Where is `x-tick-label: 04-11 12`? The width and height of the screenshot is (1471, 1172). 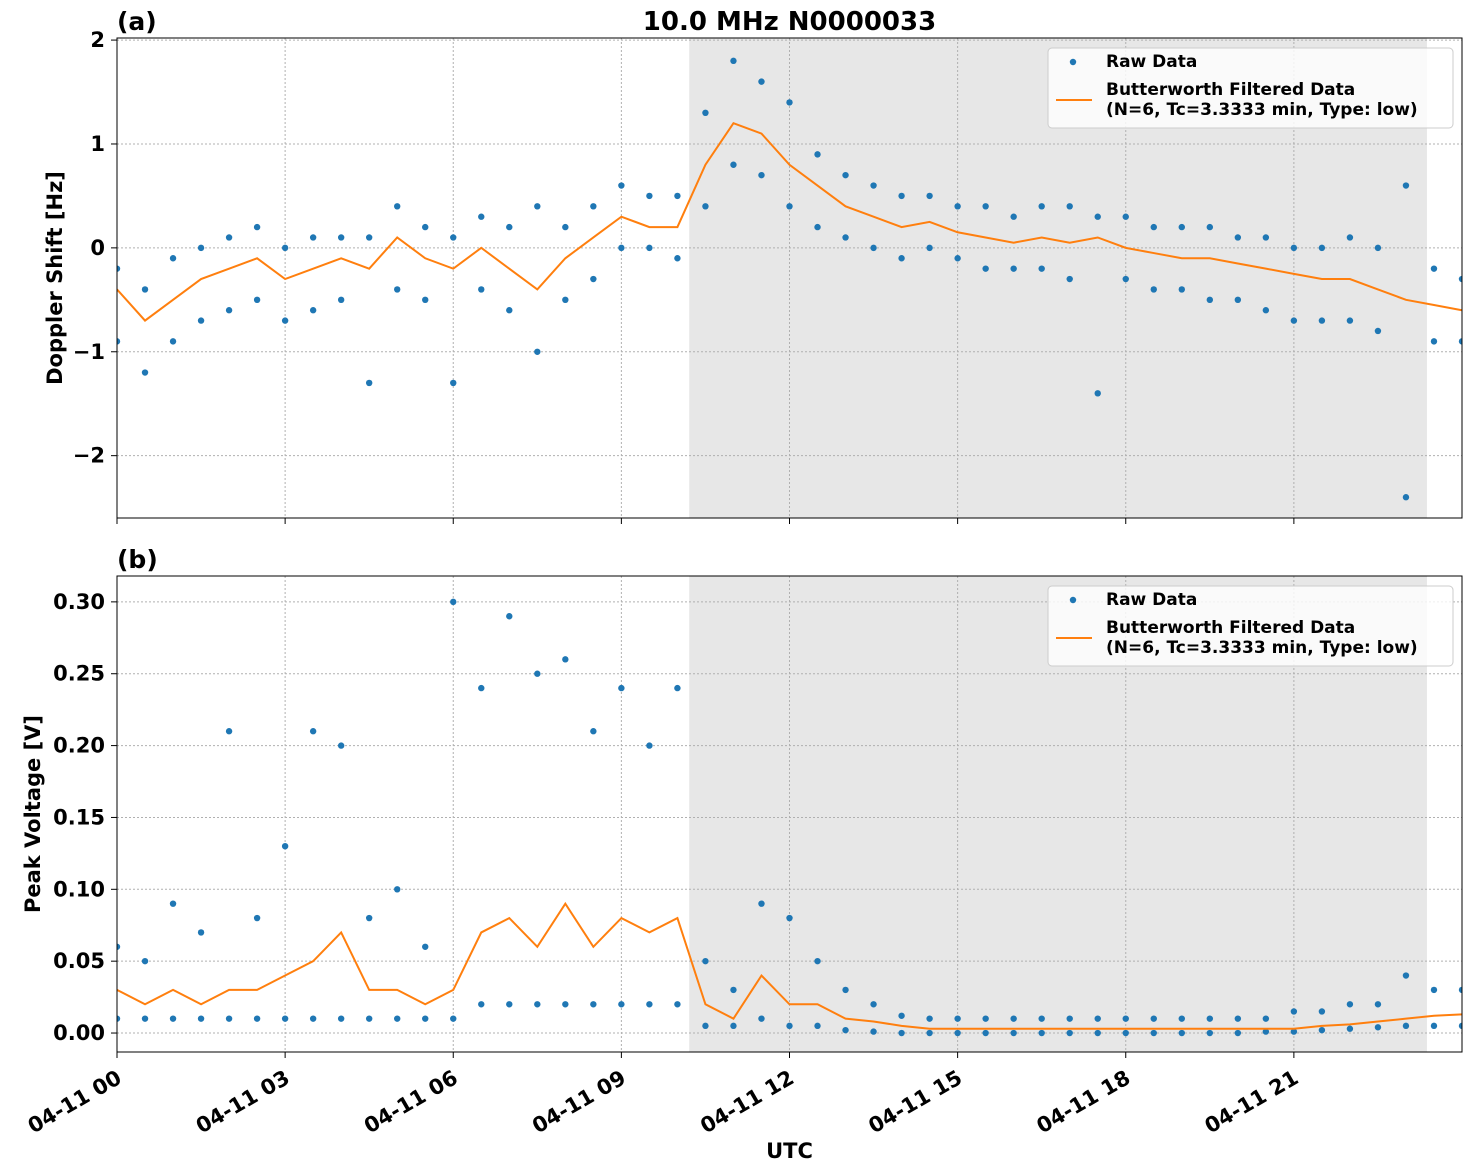
x-tick-label: 04-11 12 is located at coordinates (747, 1102).